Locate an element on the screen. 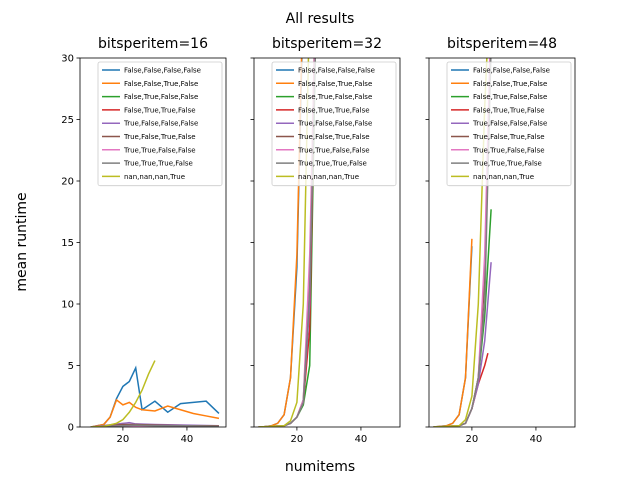 Image resolution: width=640 pixels, height=480 pixels. panel-title: bitsperitem=32 is located at coordinates (327, 44).